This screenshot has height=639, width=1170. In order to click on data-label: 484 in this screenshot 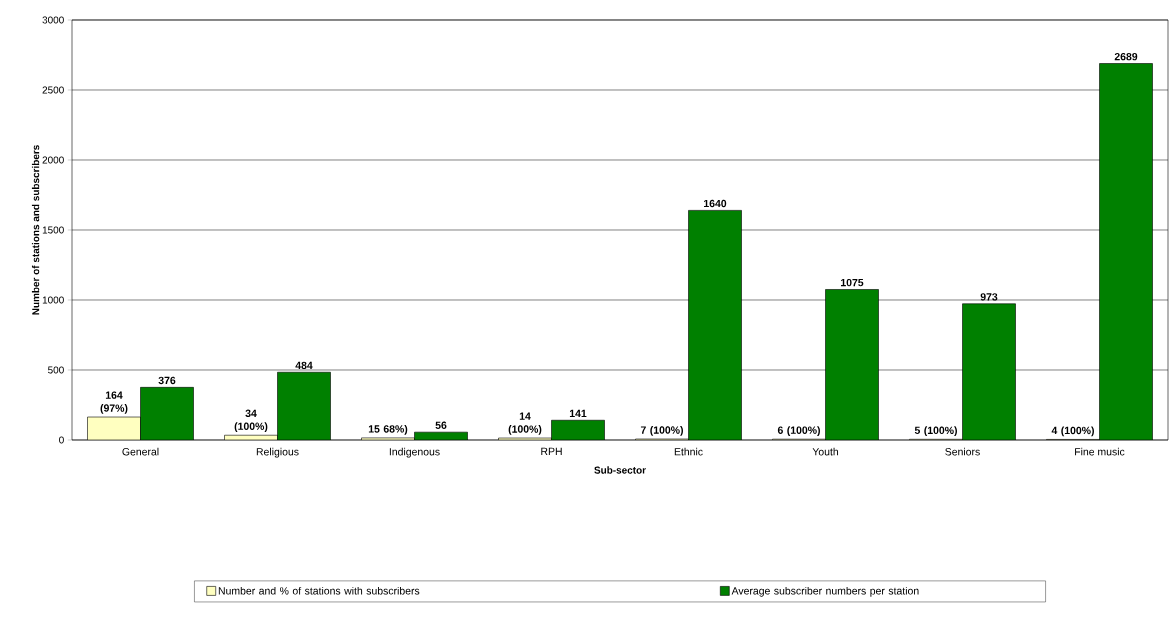, I will do `click(304, 365)`.